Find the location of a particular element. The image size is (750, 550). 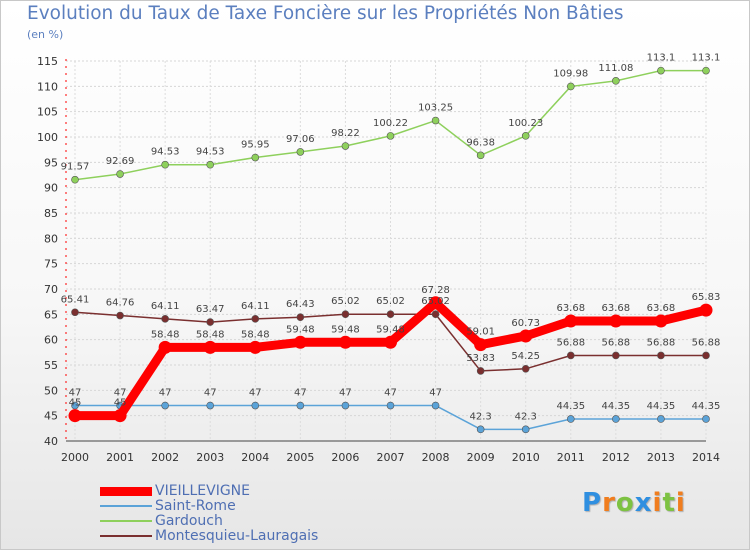

data-label-montesquieu-lauragais: 64.11 is located at coordinates (165, 306).